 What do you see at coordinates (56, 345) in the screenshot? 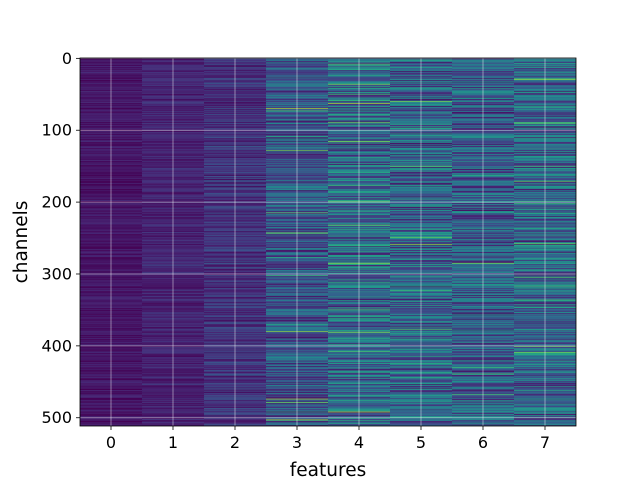
I see `y-tick-label: 400` at bounding box center [56, 345].